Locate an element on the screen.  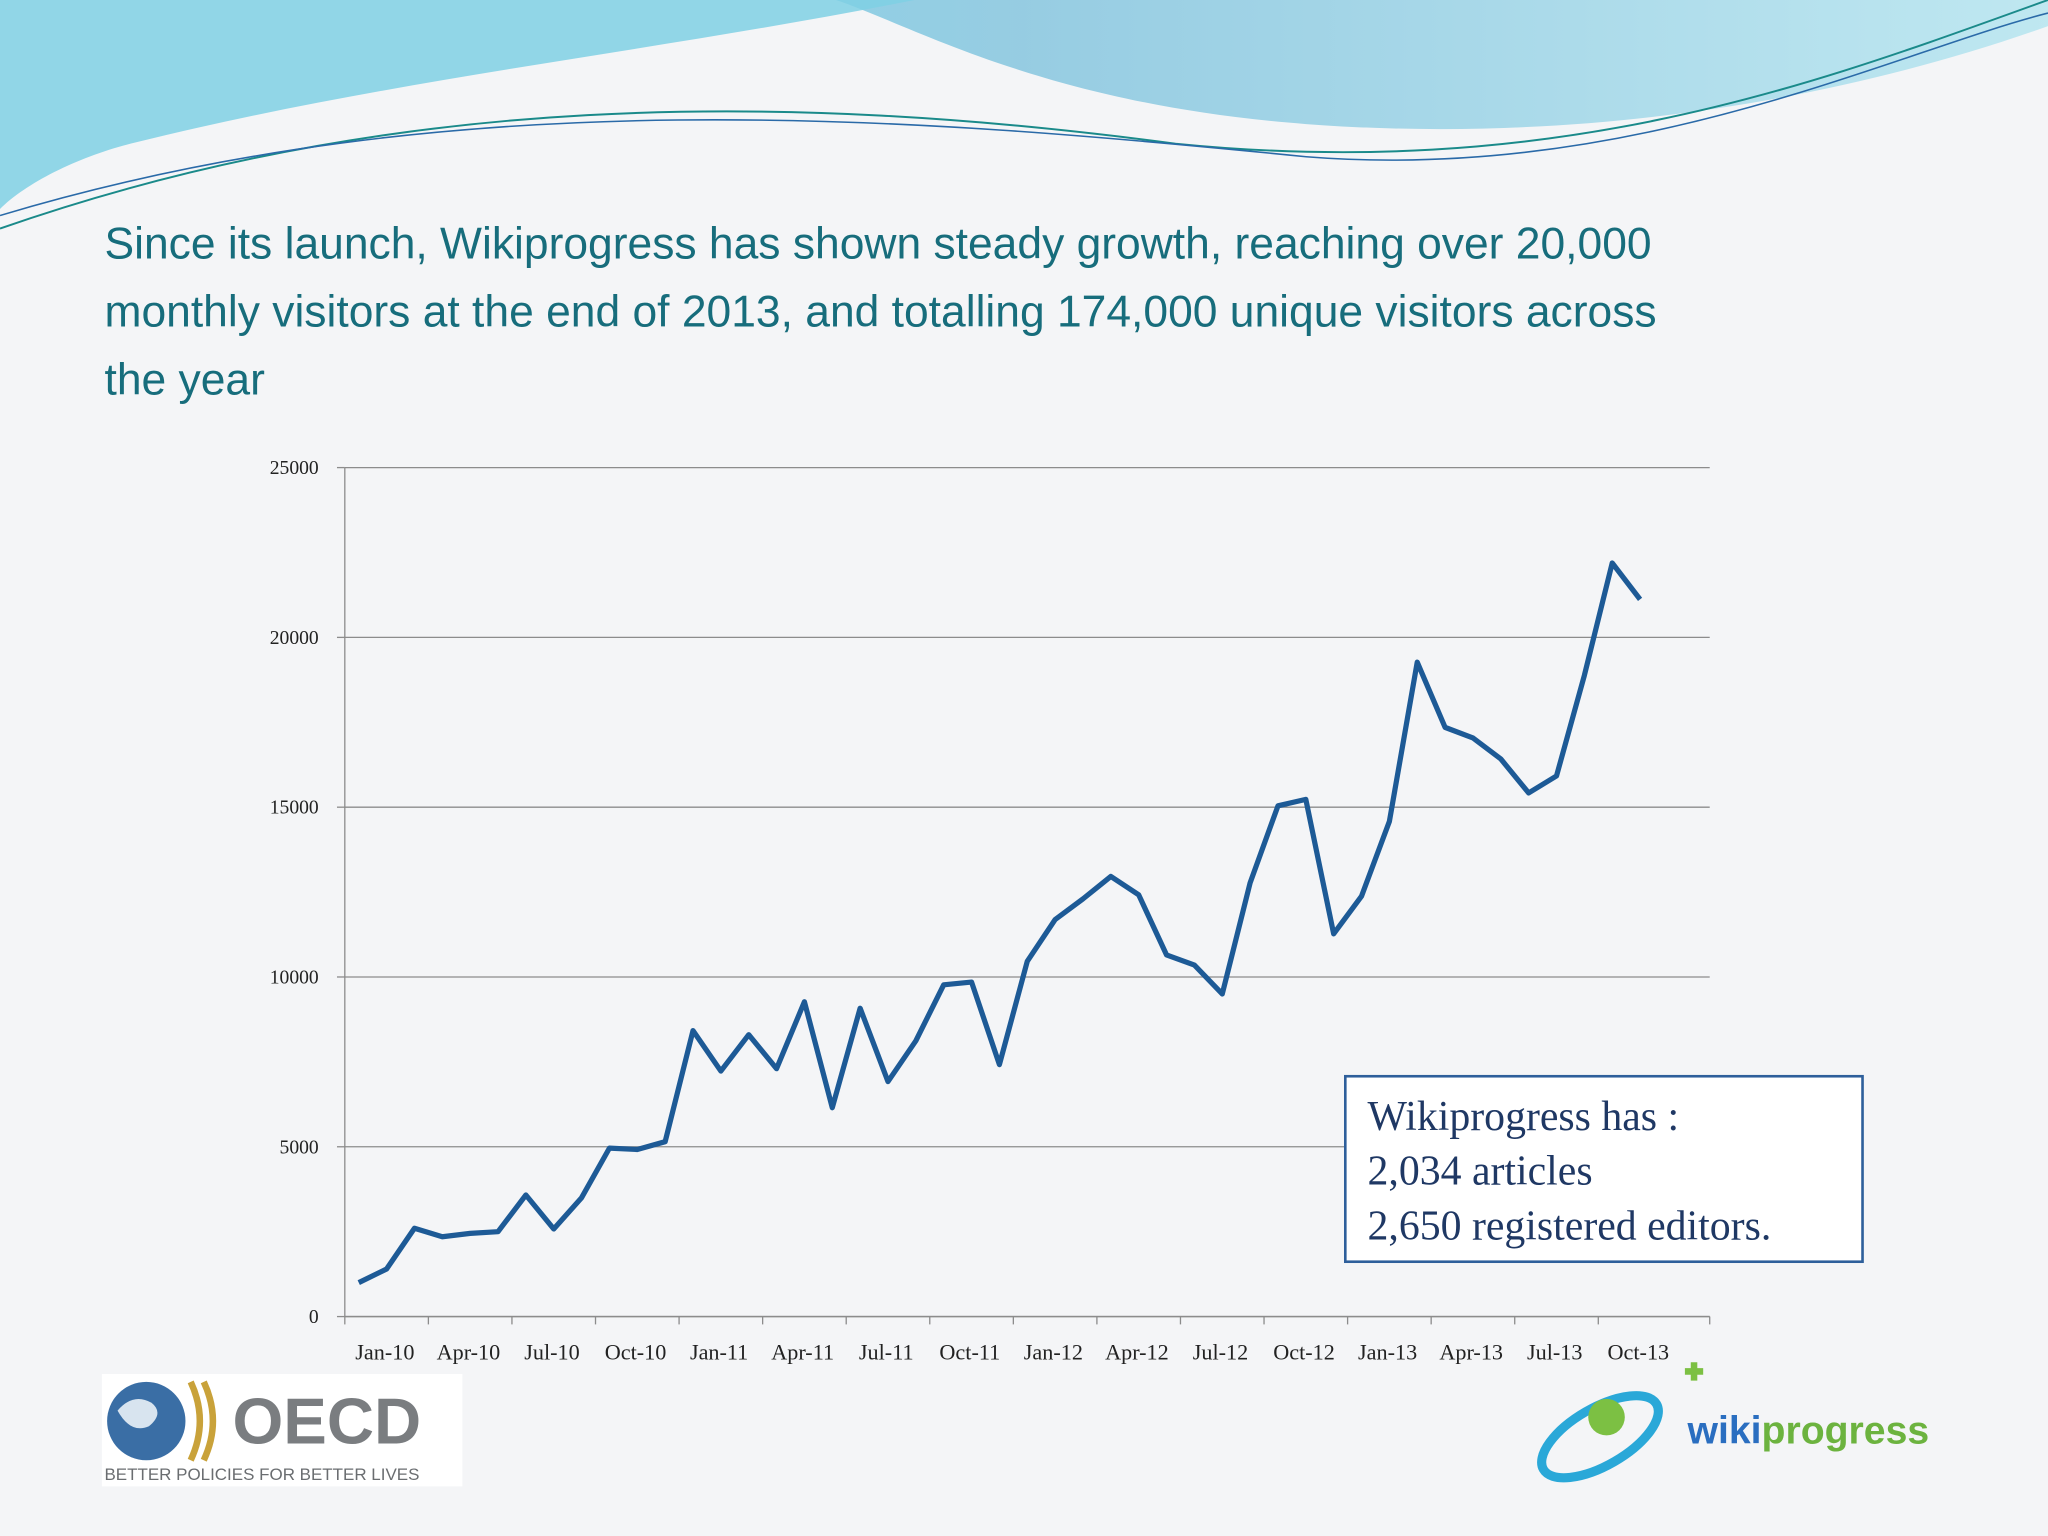
y-tick-label: 25000 is located at coordinates (294, 468).